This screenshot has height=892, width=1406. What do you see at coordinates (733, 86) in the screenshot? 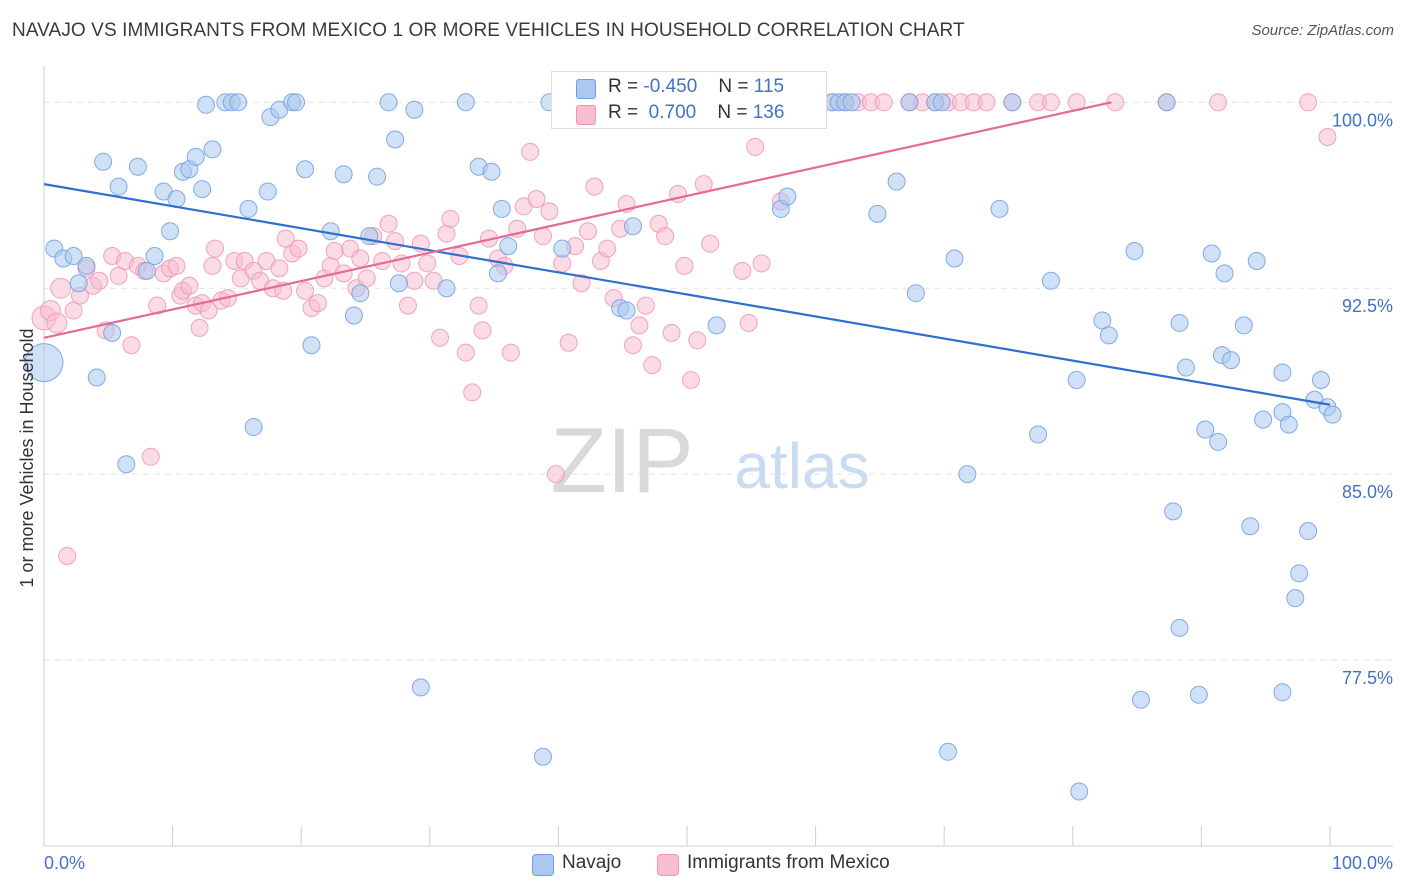
I see `legend-n-label: N =` at bounding box center [733, 86].